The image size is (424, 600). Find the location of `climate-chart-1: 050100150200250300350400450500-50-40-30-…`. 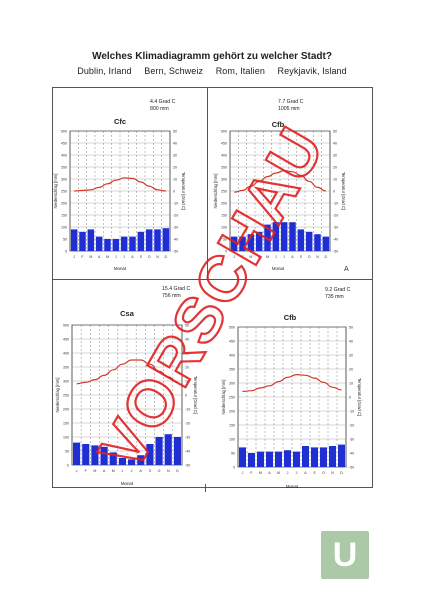

climate-chart-1: 050100150200250300350400450500-50-40-30-… is located at coordinates (119, 185).